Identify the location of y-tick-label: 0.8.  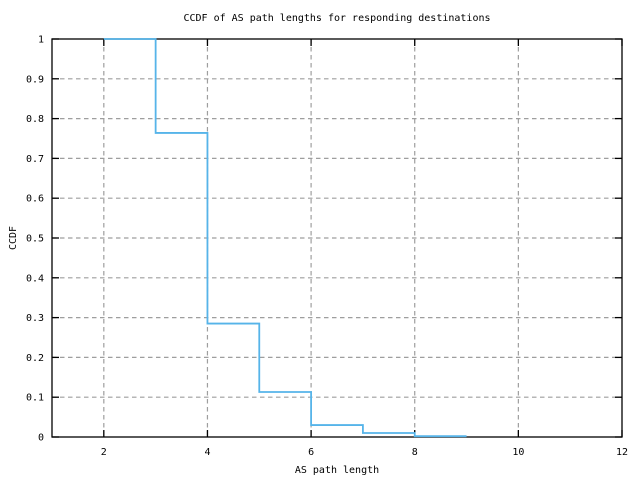
(35, 119).